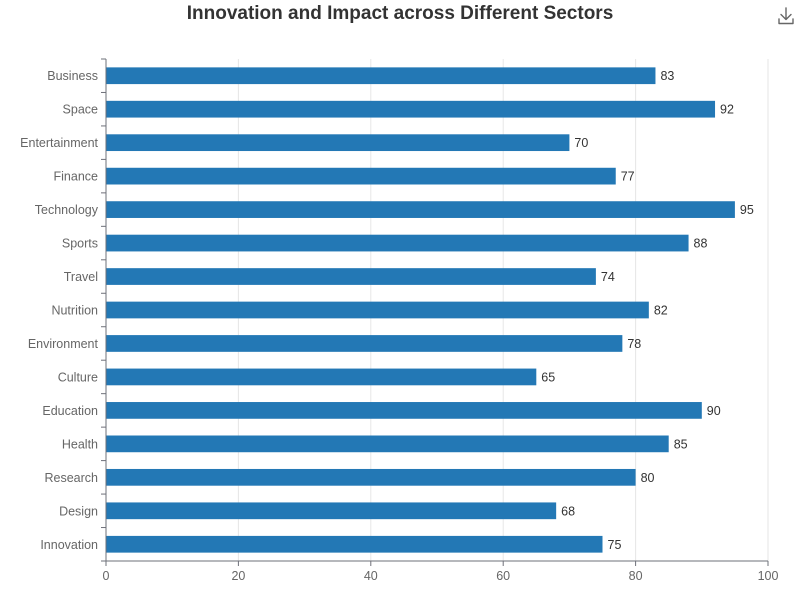  I want to click on bar-value-label: 95, so click(747, 210).